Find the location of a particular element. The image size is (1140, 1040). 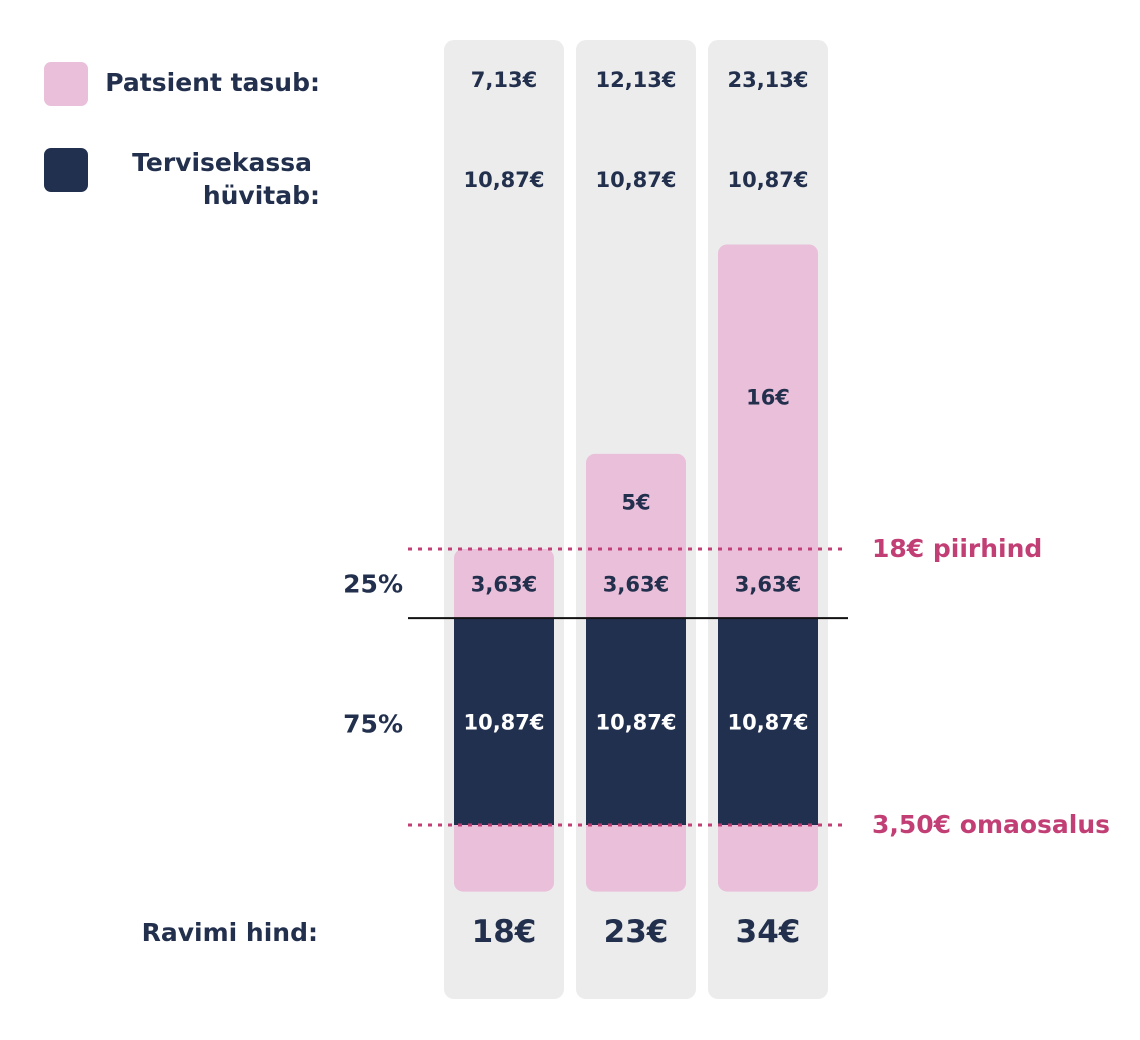

data-label-patient-above: 5€ is located at coordinates (635, 502).